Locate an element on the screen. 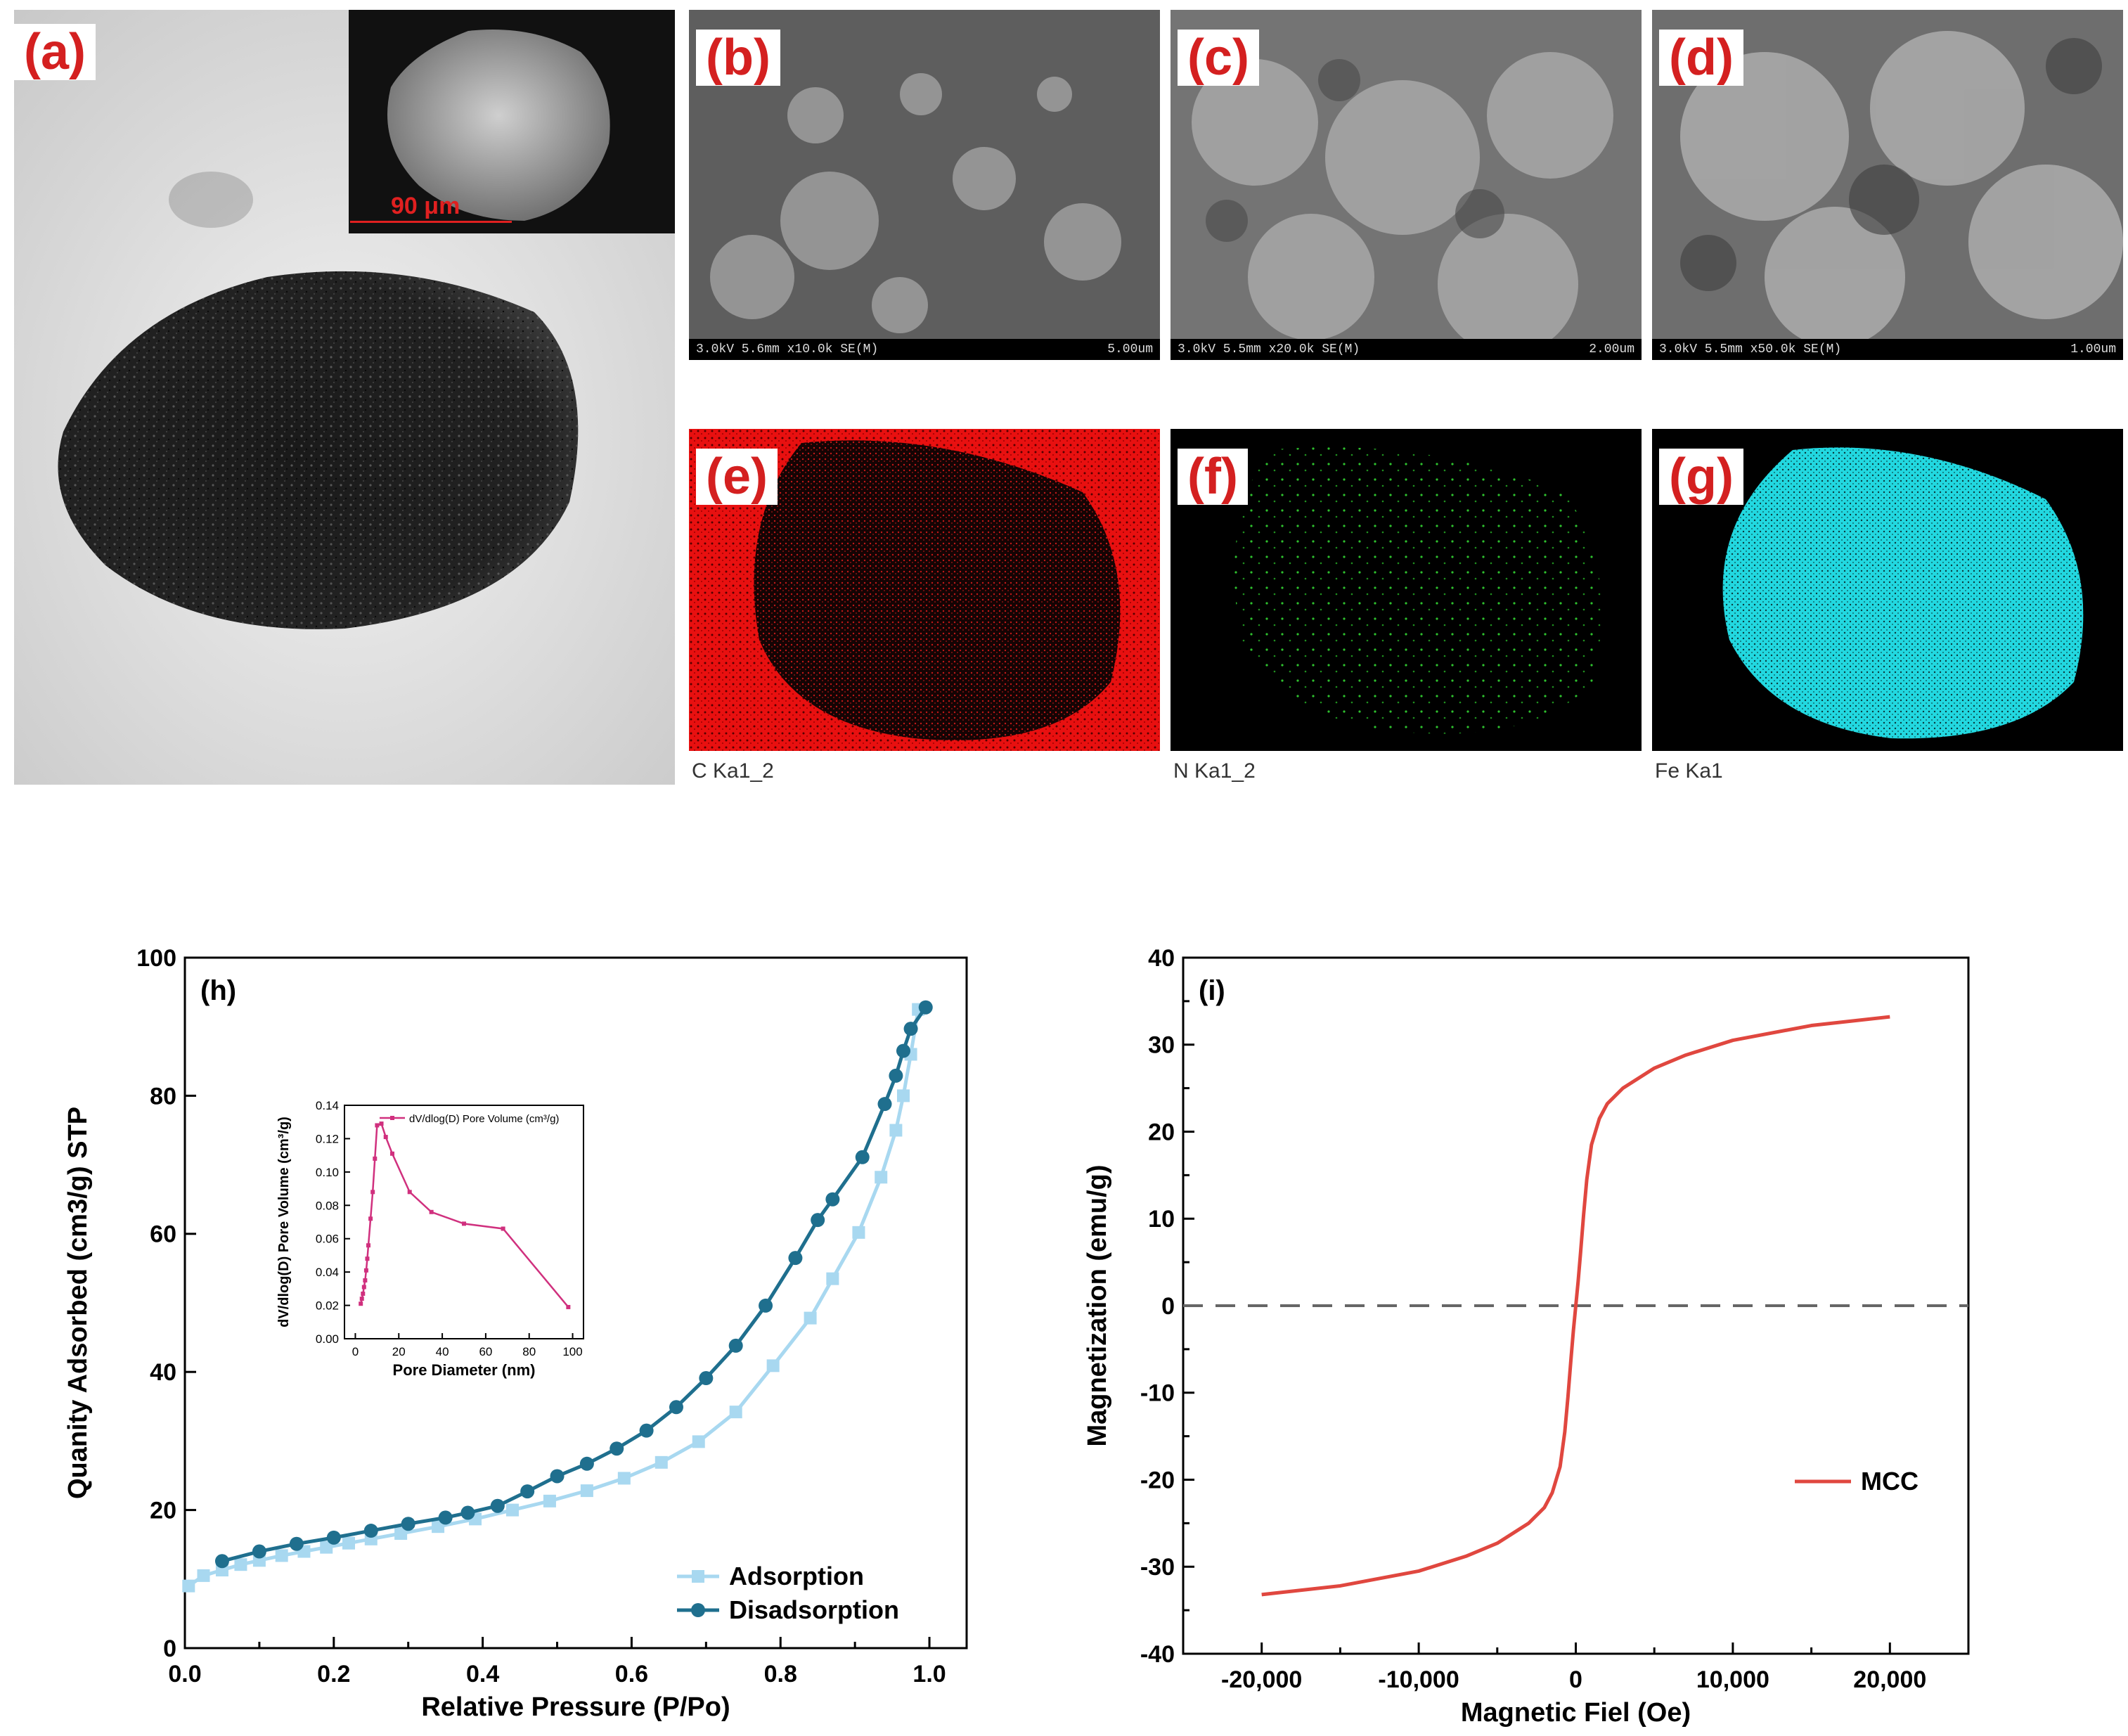 This screenshot has height=1736, width=2128. panel-label-b: (b) is located at coordinates (738, 58).